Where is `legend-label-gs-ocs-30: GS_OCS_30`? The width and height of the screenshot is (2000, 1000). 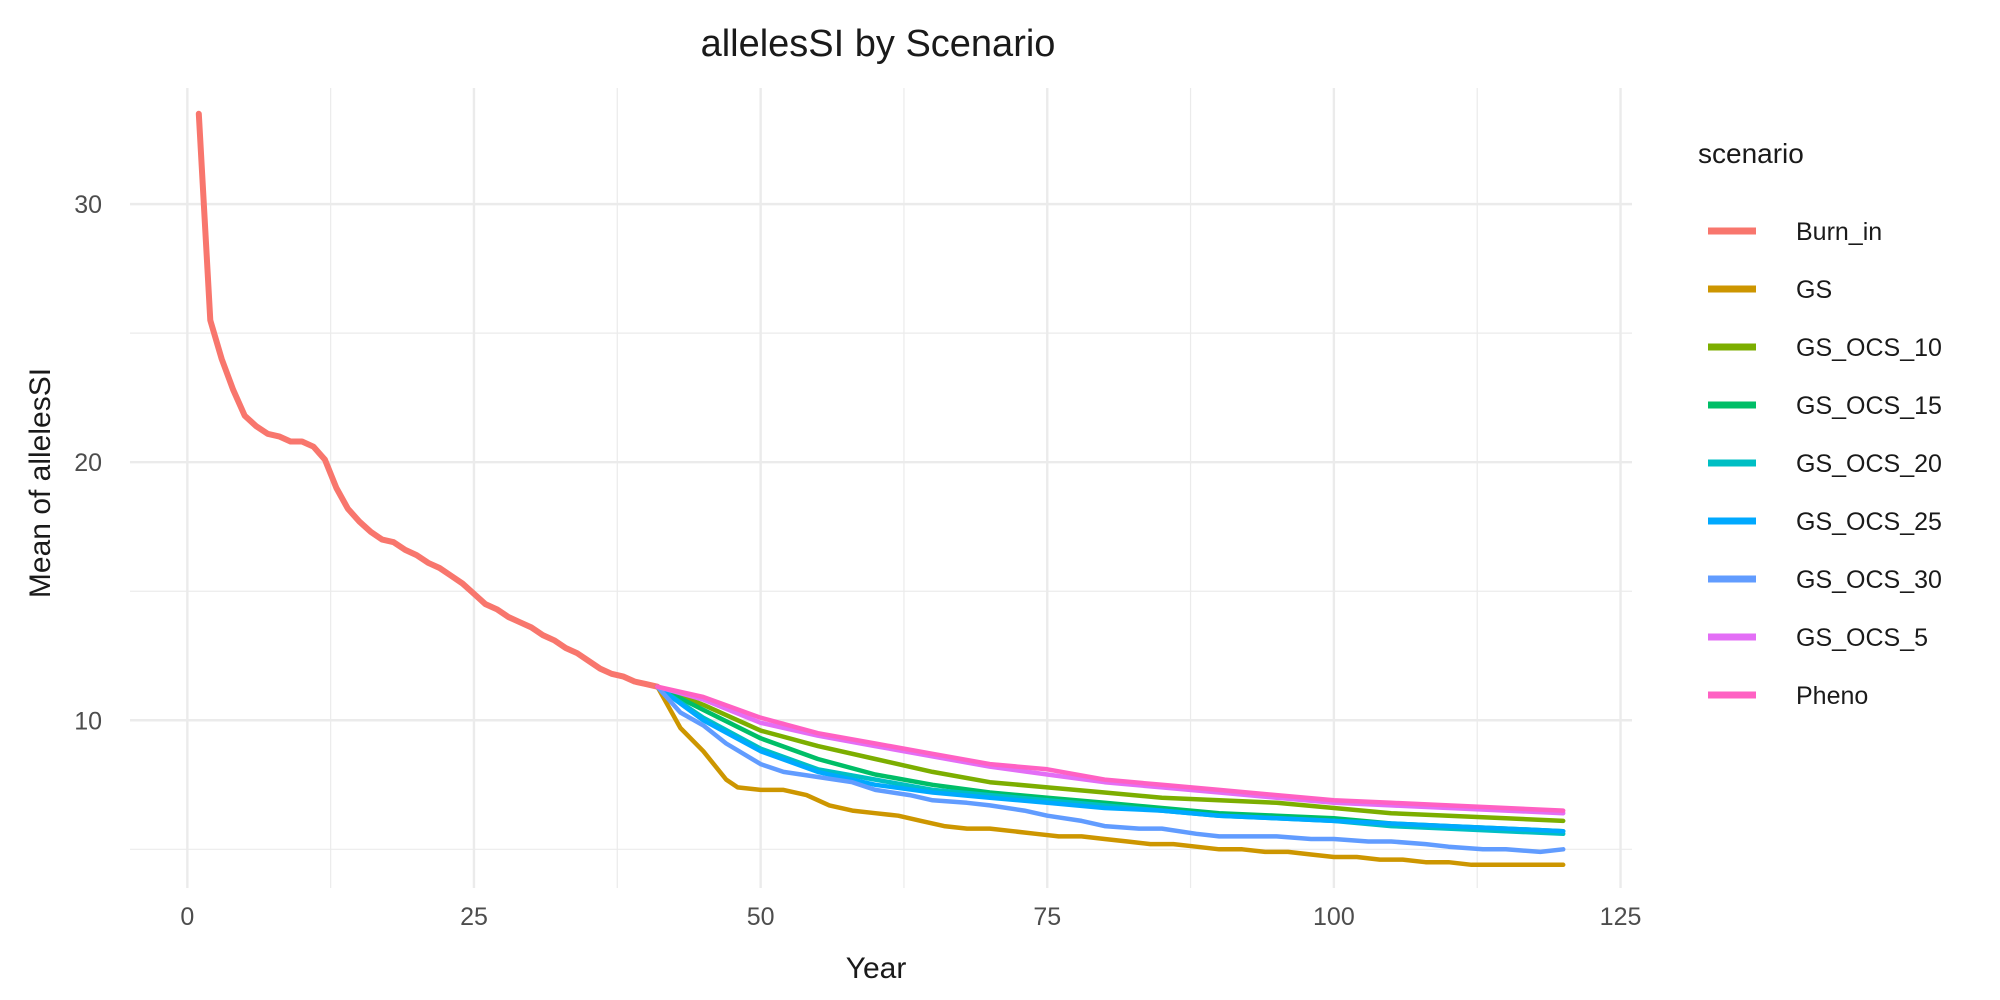
legend-label-gs-ocs-30: GS_OCS_30 is located at coordinates (1869, 580).